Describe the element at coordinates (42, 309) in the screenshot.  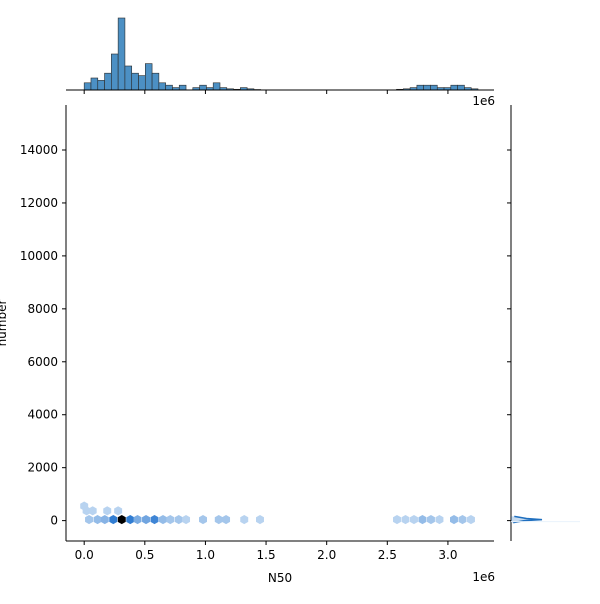
I see `y-tick-label: 8000` at that location.